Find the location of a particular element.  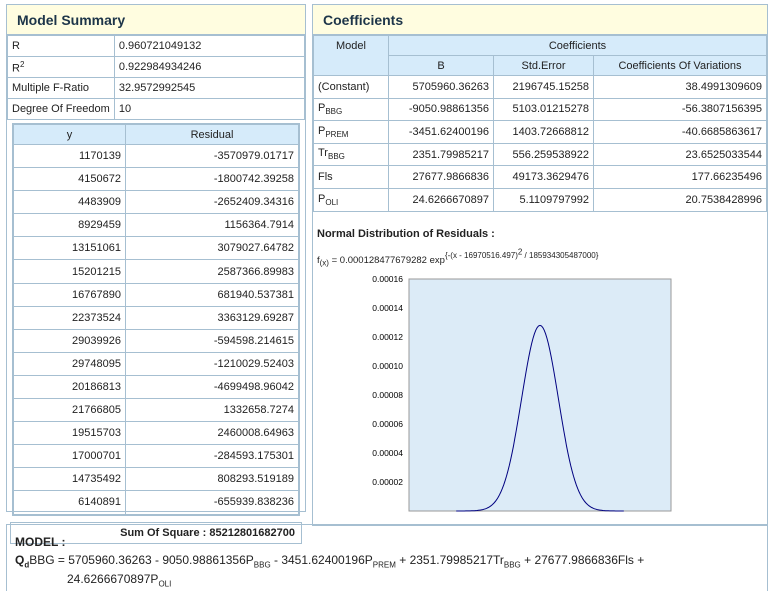

stat-row-f-ratio: Multiple F-Ratio 32.9572992545 is located at coordinates (156, 88).